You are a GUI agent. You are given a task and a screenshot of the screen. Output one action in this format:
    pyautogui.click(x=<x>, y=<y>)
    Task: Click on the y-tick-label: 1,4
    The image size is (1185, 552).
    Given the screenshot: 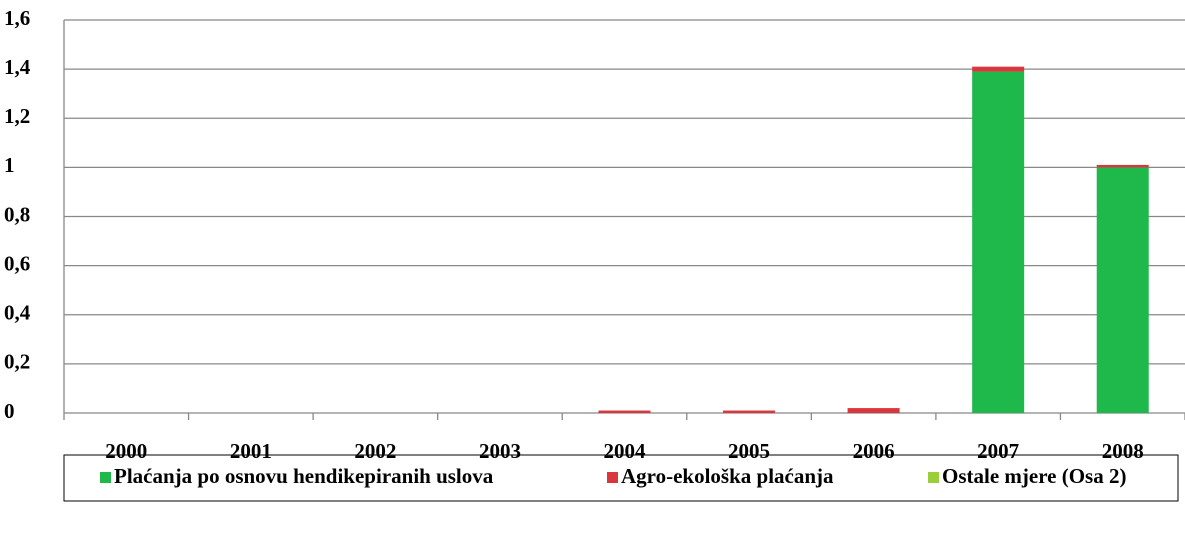 What is the action you would take?
    pyautogui.click(x=17, y=67)
    